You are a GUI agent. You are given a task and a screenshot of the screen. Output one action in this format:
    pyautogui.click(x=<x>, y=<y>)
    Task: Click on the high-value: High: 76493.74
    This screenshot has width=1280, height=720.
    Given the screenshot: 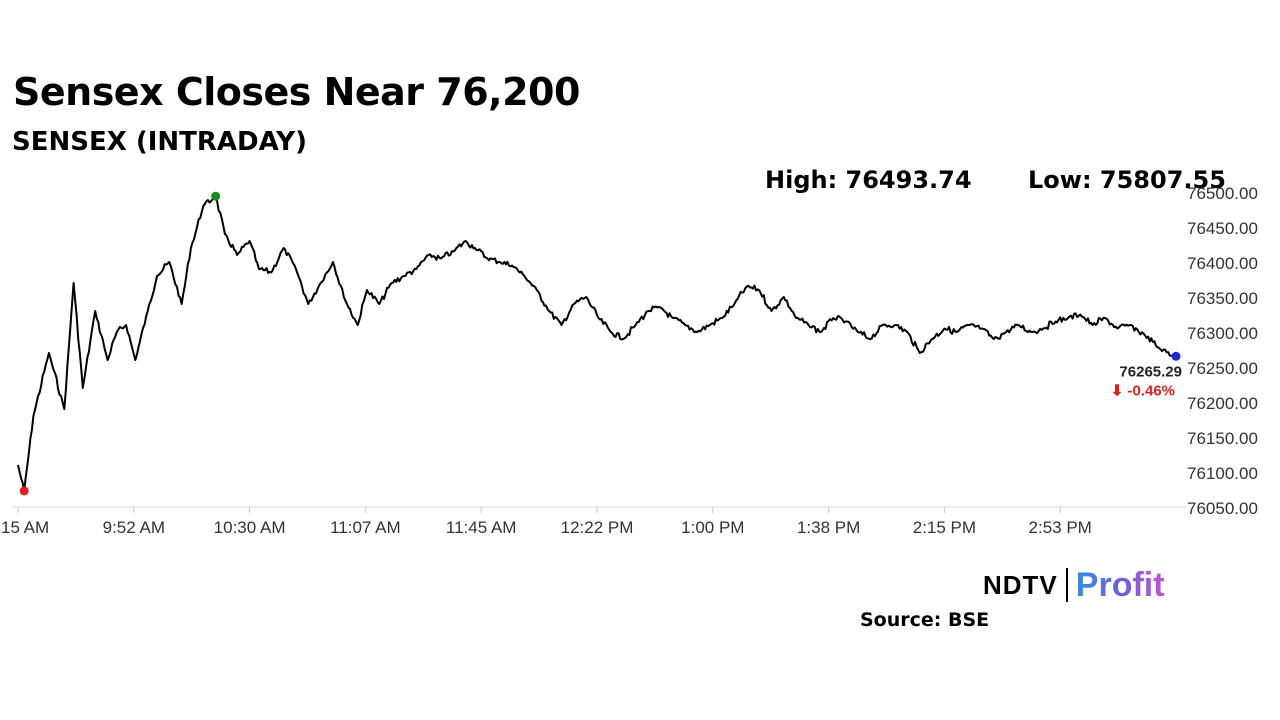 What is the action you would take?
    pyautogui.click(x=868, y=180)
    